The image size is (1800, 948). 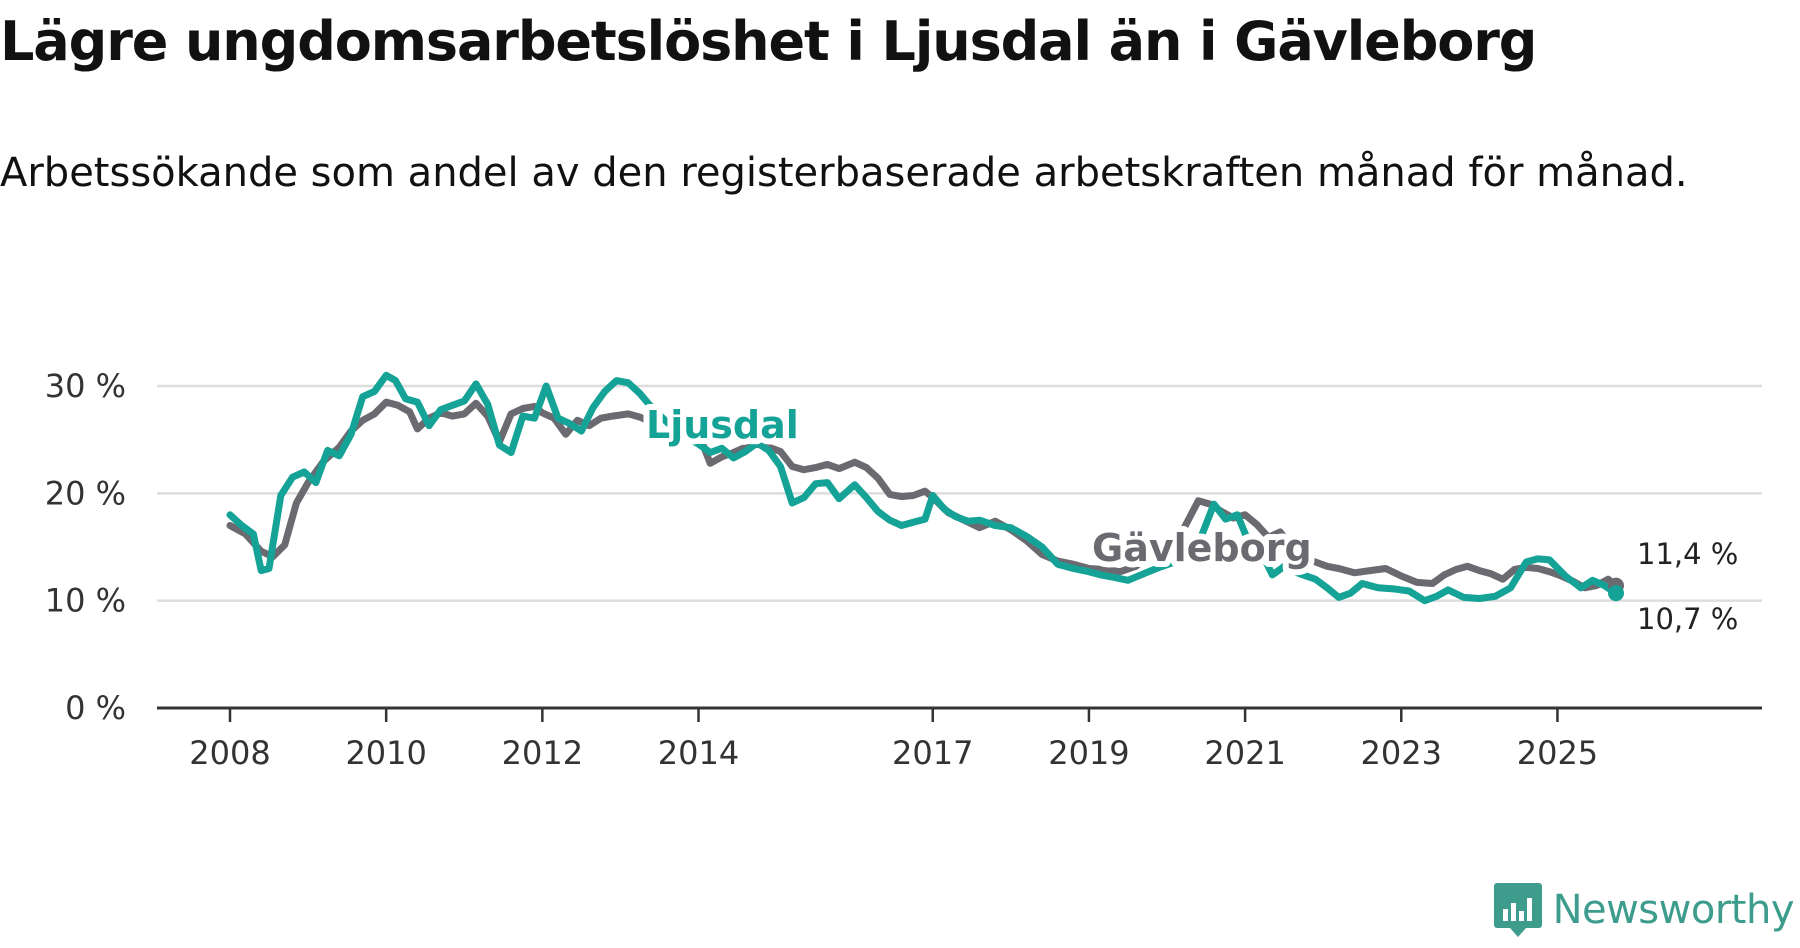 I want to click on series-label-gavleborg-halo: Gävleborg, so click(x=1202, y=548).